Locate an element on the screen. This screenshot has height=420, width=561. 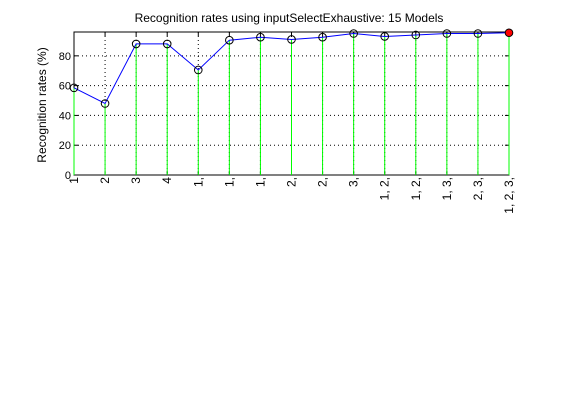
y-axis-label: Recognition rates (%) is located at coordinates (42, 104).